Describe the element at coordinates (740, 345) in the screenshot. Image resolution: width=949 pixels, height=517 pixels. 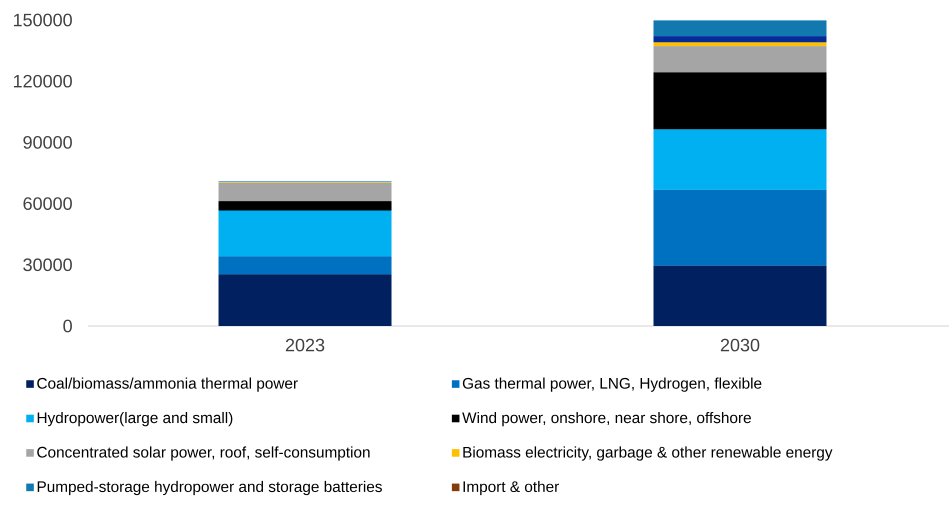
I see `x-tick-label: 2030` at that location.